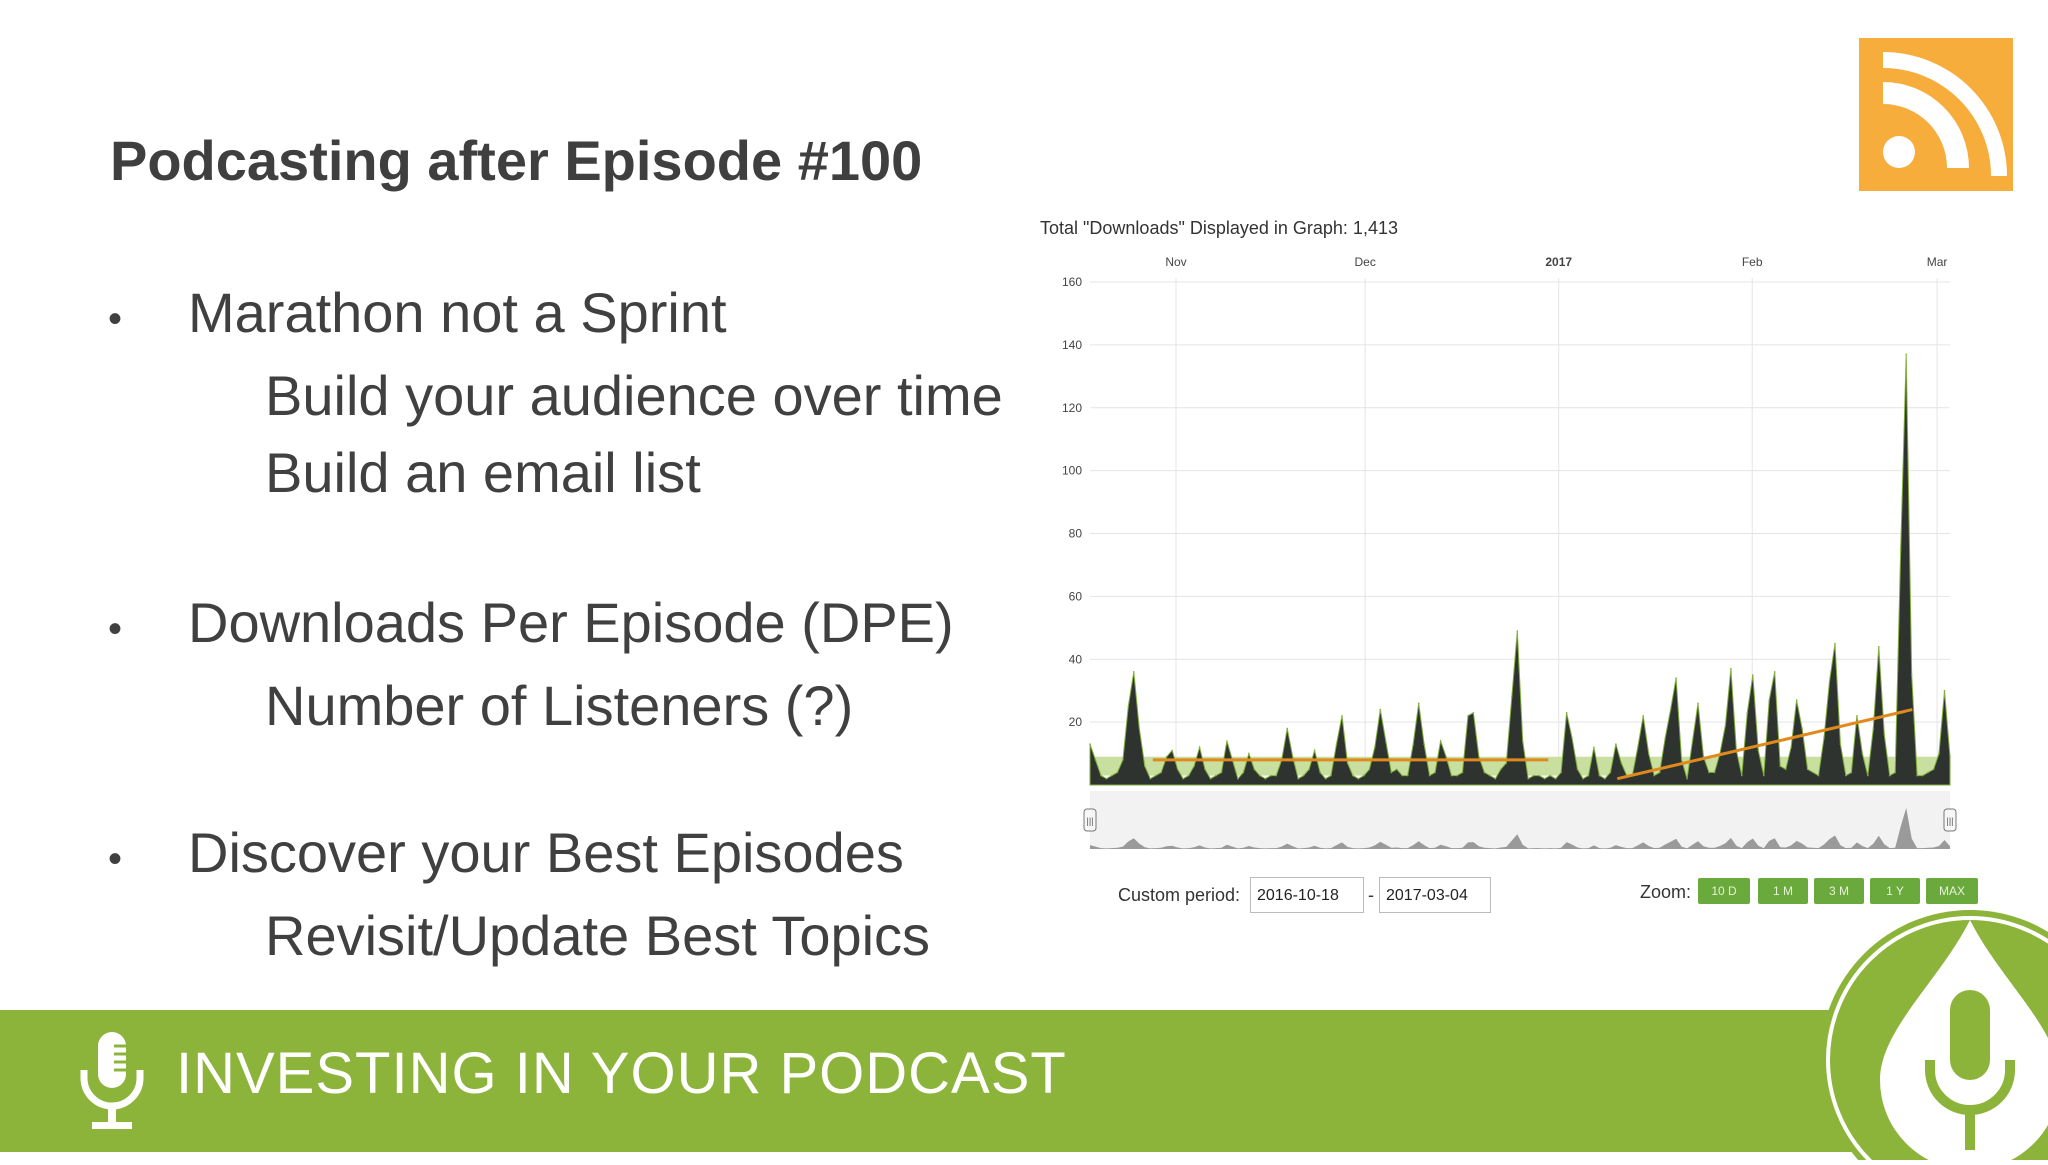  What do you see at coordinates (559, 705) in the screenshot?
I see `bullet-subitem: Number of Listeners (?)` at bounding box center [559, 705].